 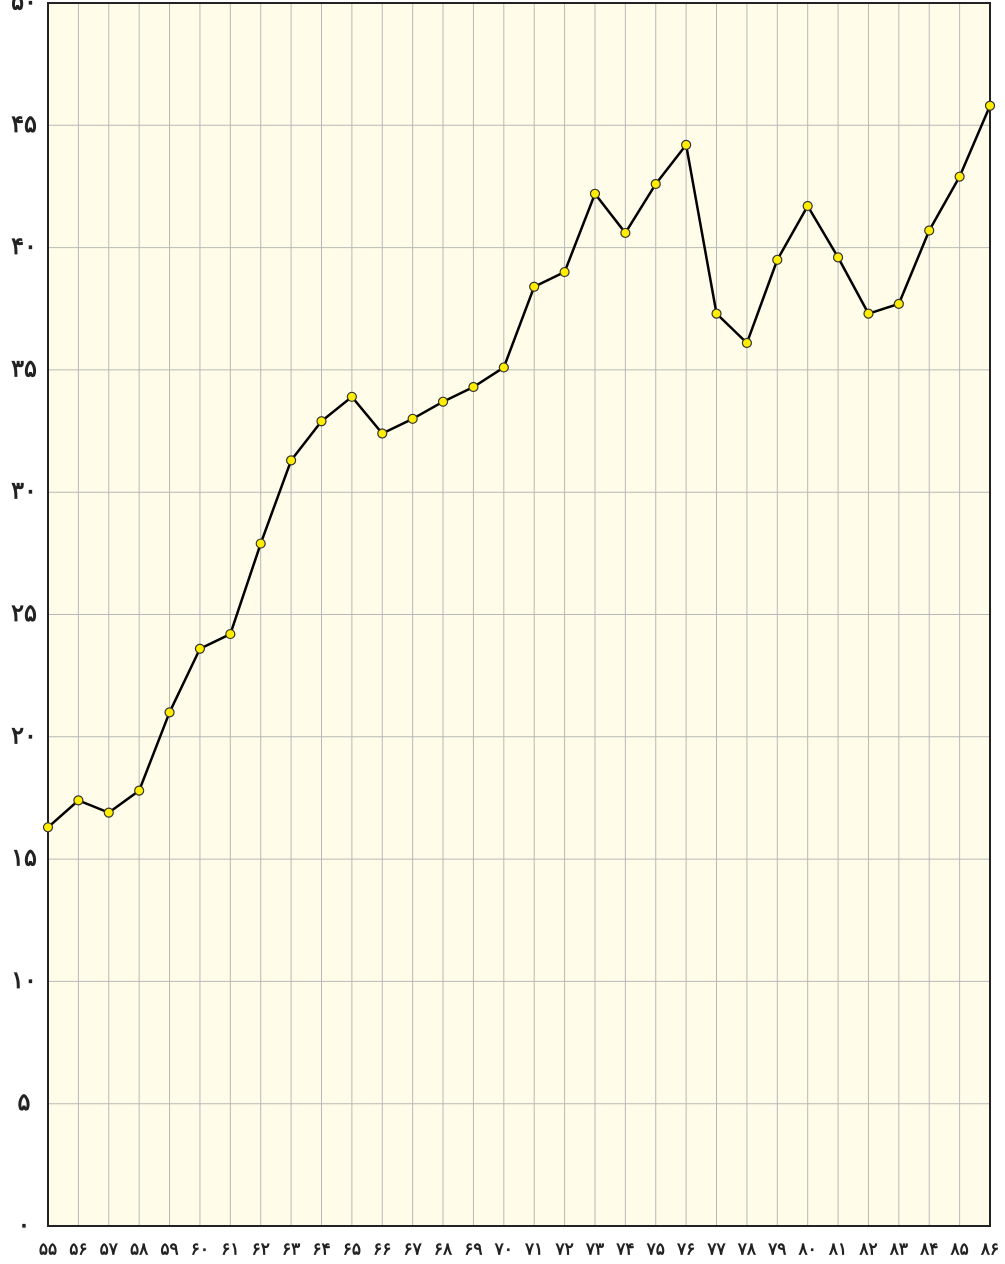 I want to click on x-tick-label: ۷۶, so click(x=685, y=1250).